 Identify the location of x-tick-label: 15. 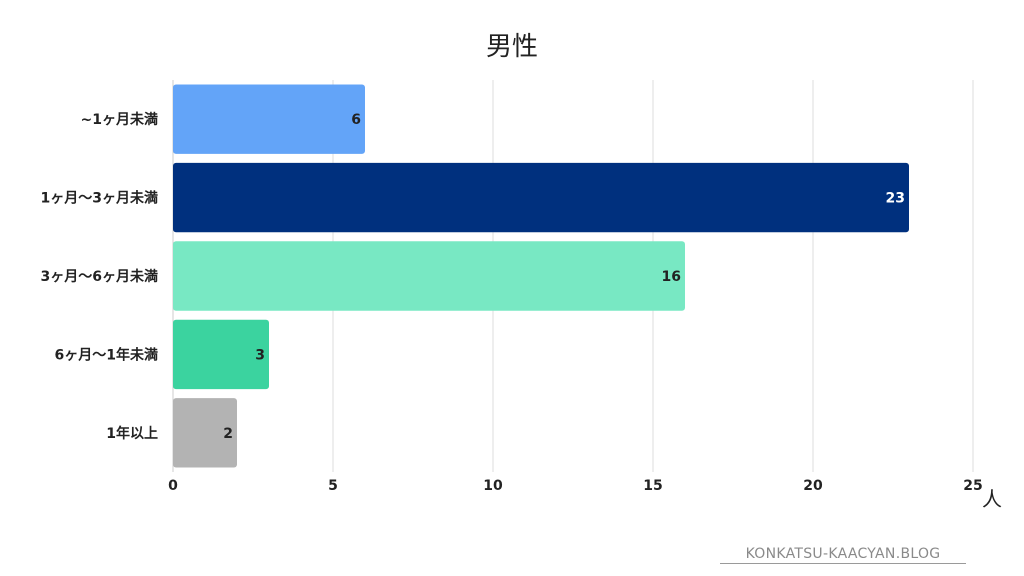
(652, 486).